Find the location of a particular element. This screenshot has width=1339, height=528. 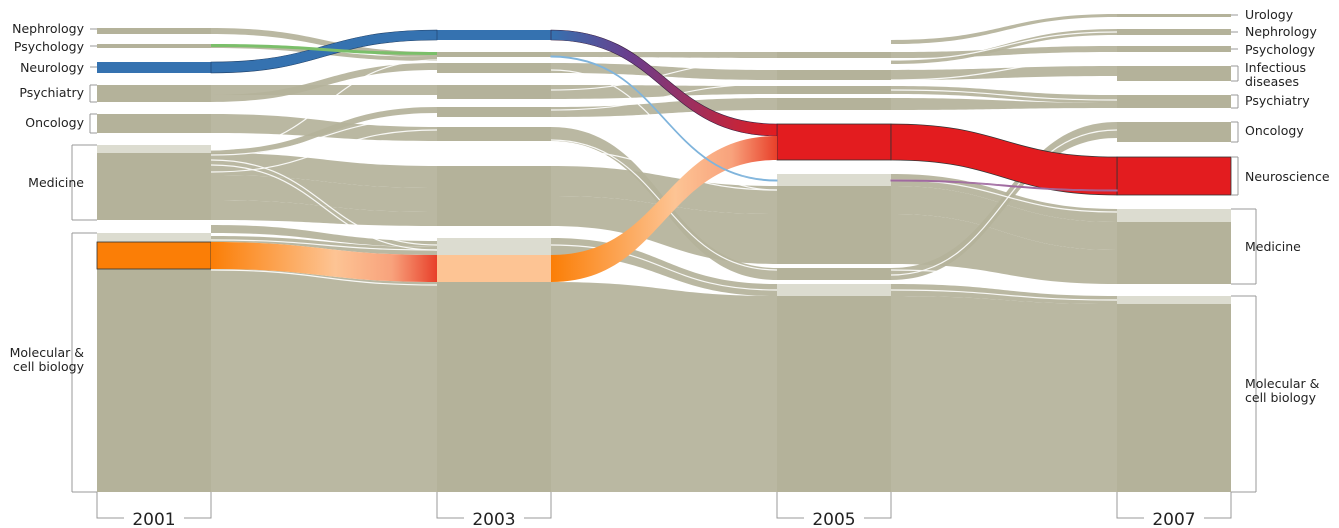

module-2007-neuroscience is located at coordinates (1174, 176).